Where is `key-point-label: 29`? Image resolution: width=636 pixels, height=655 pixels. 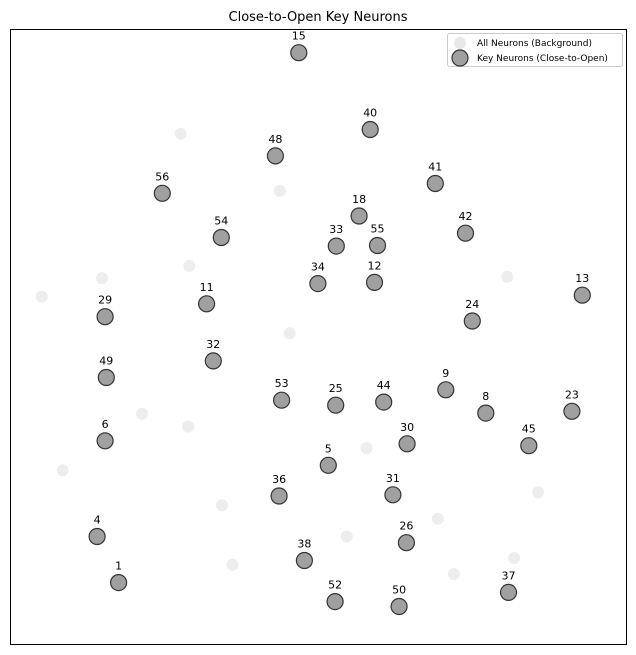
key-point-label: 29 is located at coordinates (105, 300).